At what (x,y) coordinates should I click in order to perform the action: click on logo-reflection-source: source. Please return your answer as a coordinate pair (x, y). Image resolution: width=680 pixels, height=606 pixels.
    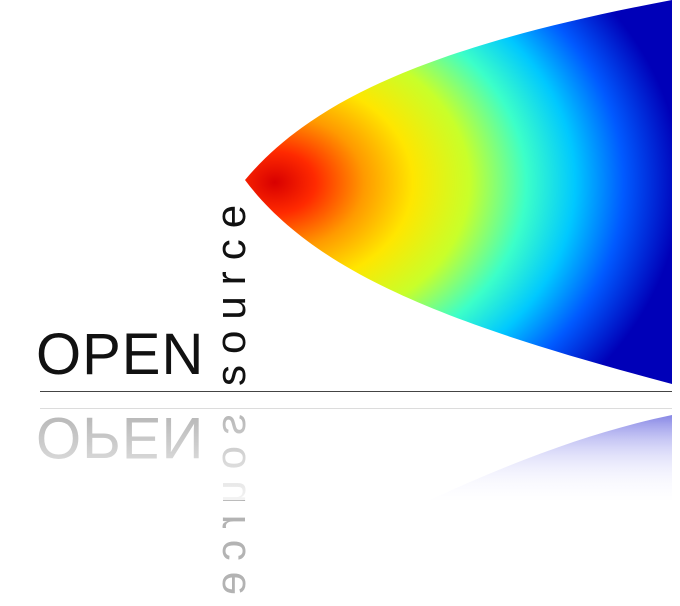
    Looking at the image, I should click on (230, 510).